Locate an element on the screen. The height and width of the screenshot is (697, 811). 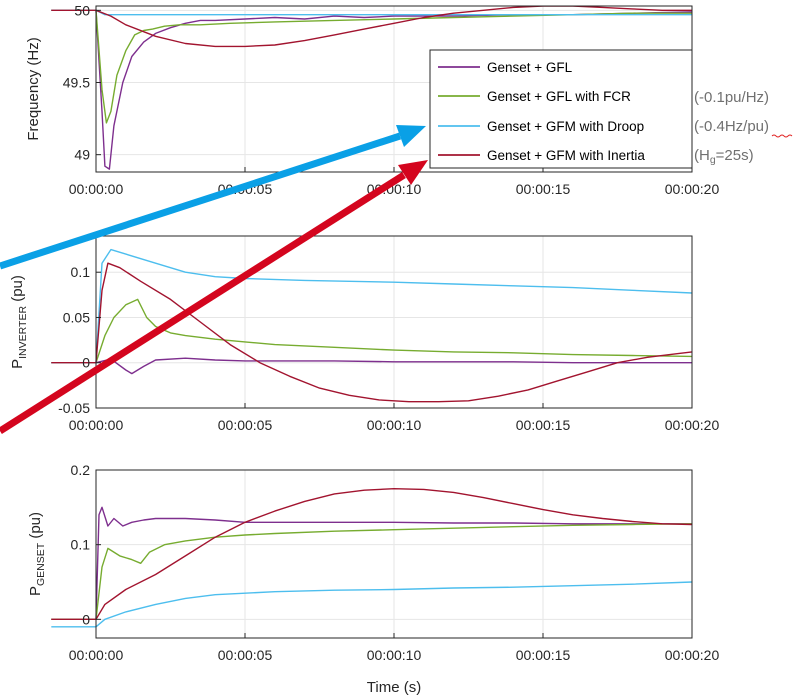
y-tick-labels: 49 49.5 50 is located at coordinates (82, 82).